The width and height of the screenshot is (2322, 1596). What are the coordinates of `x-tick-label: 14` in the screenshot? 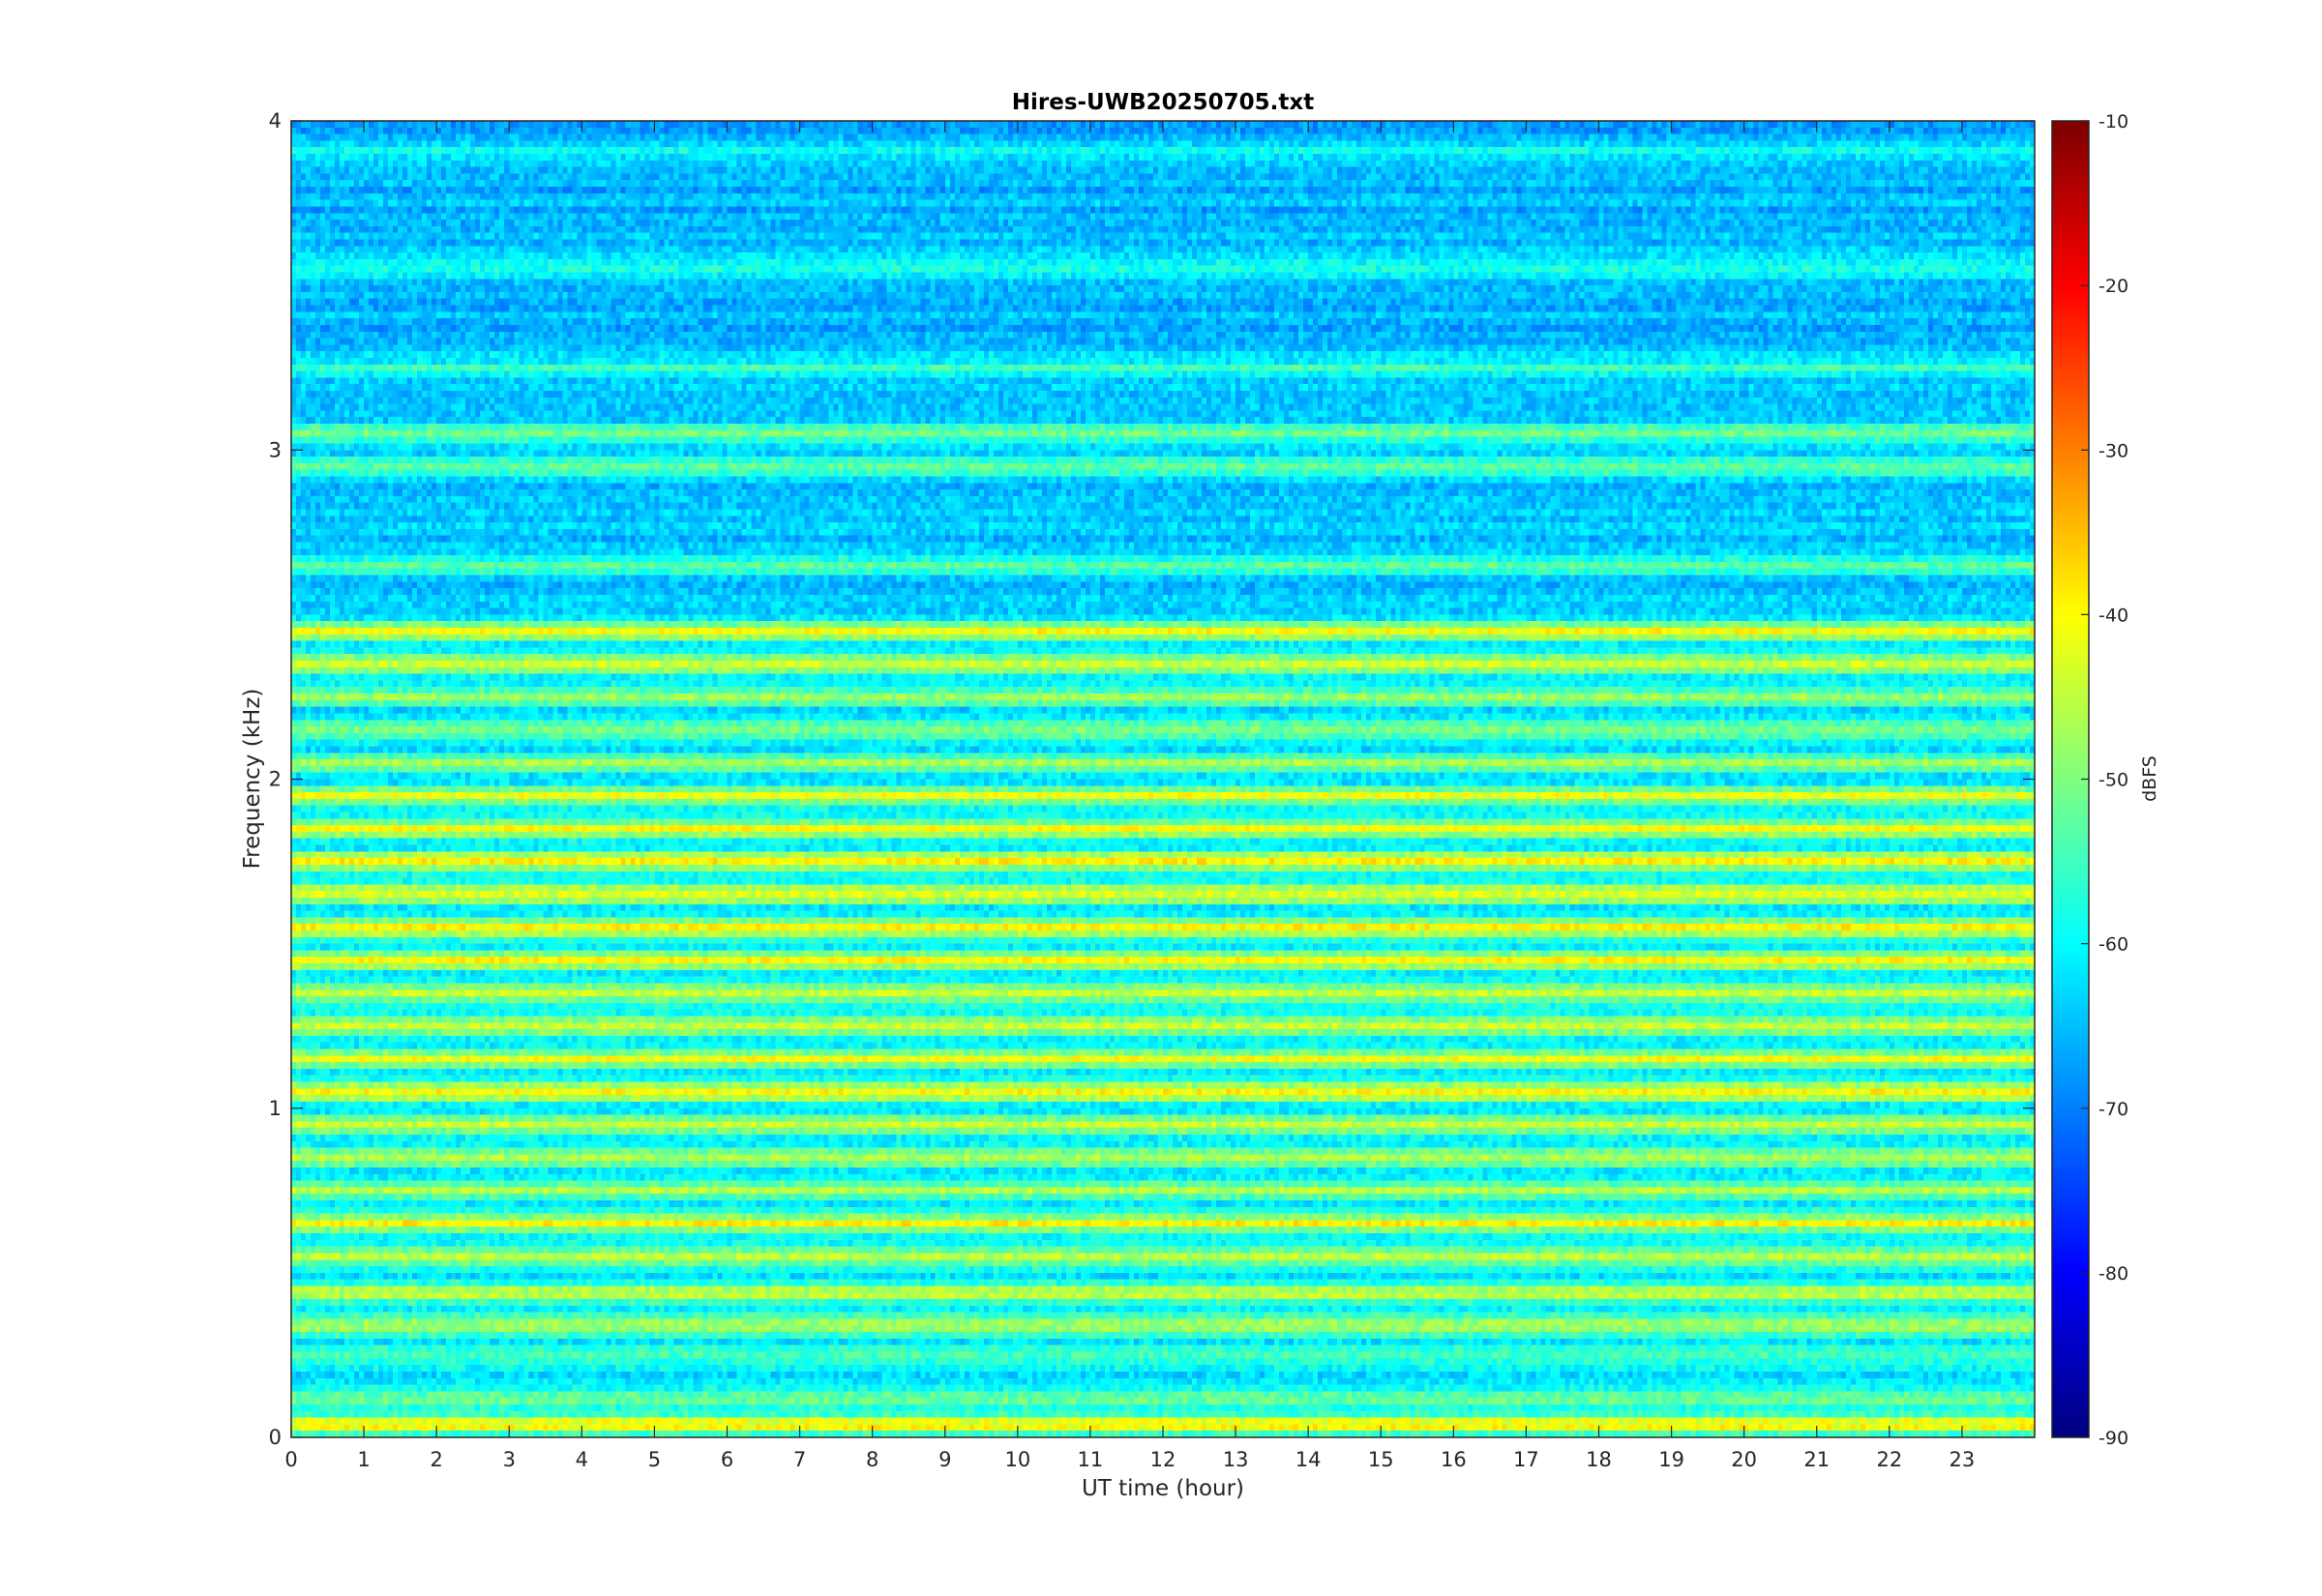 It's located at (1308, 1459).